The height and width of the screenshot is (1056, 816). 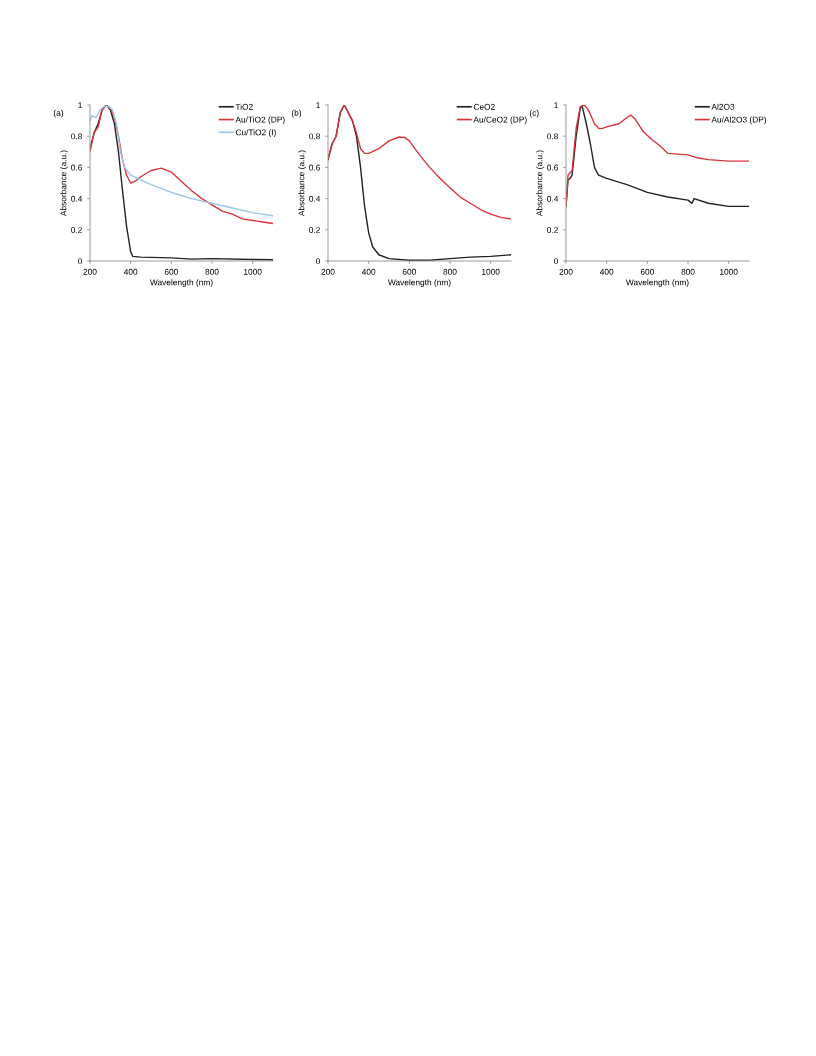 I want to click on text: (c), so click(x=534, y=113).